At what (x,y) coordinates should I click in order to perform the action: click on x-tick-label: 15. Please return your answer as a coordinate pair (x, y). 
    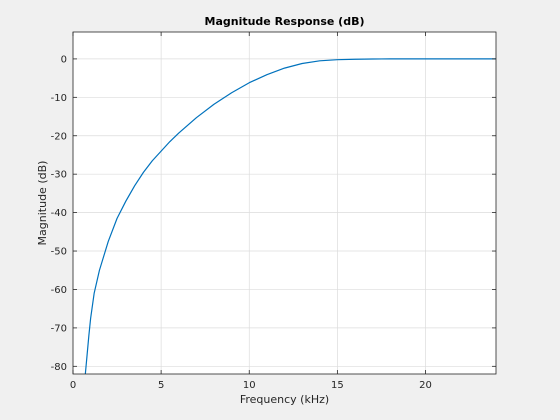
    Looking at the image, I should click on (337, 385).